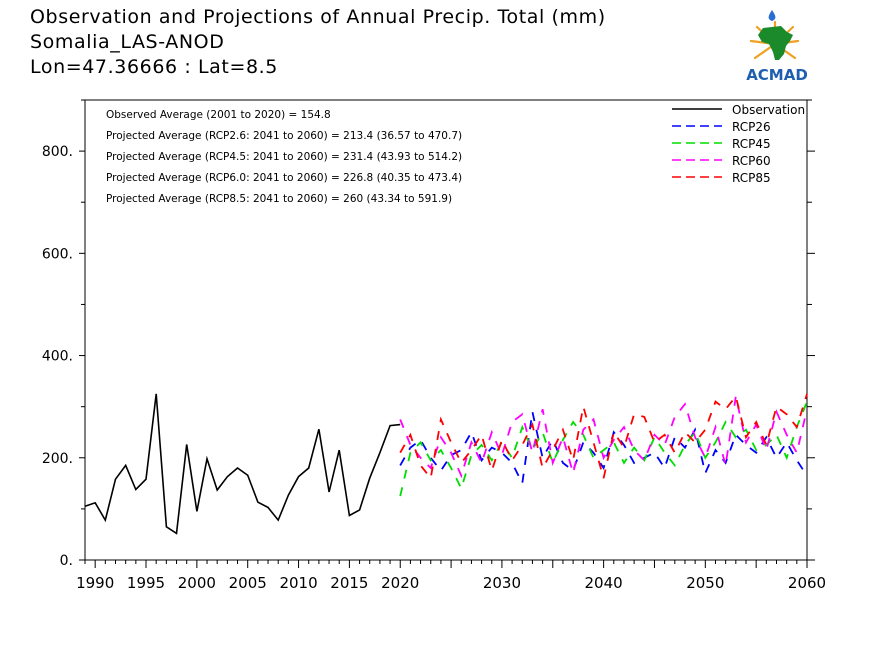 This screenshot has width=879, height=659. What do you see at coordinates (66, 561) in the screenshot?
I see `y-tick-label: 0.` at bounding box center [66, 561].